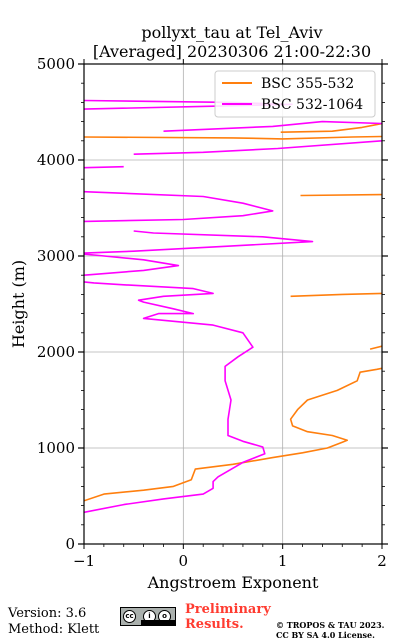  I want to click on copyright-line-1: © TROPOS & TAU 2023., so click(330, 625).